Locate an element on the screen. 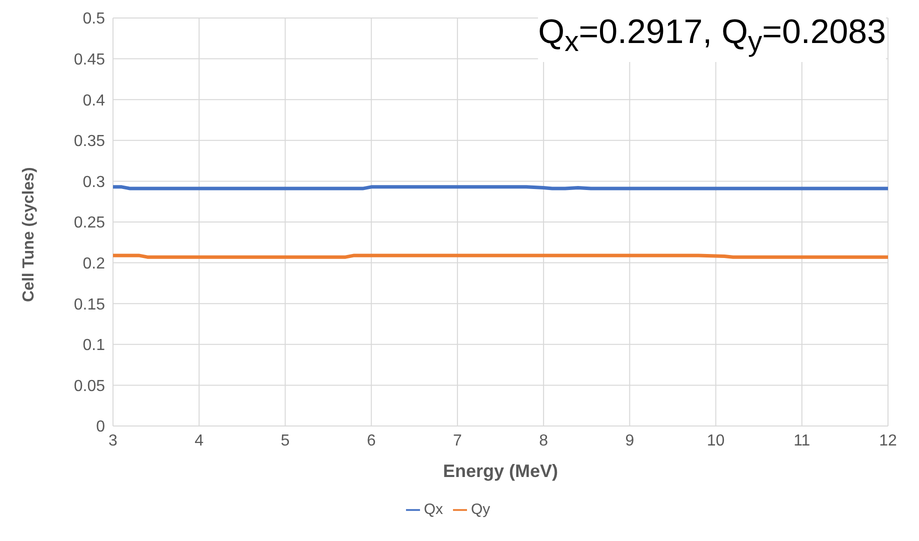 The image size is (919, 541). y-tick-label: 0.1 is located at coordinates (94, 345).